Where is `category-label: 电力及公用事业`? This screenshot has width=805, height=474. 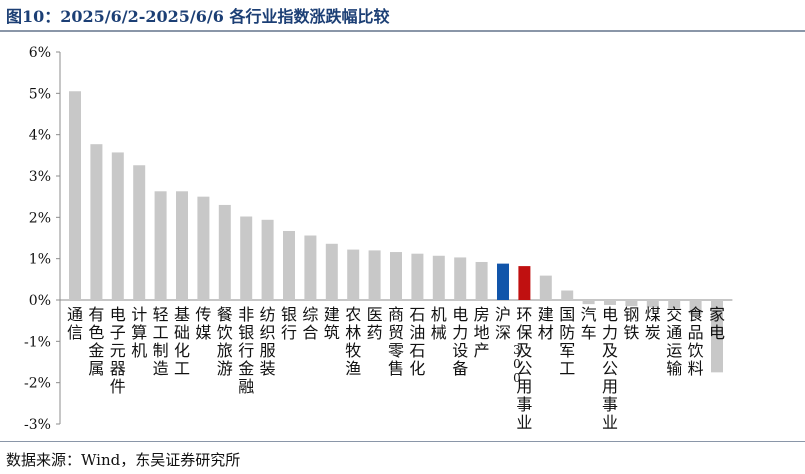 category-label: 电力及公用事业 is located at coordinates (610, 368).